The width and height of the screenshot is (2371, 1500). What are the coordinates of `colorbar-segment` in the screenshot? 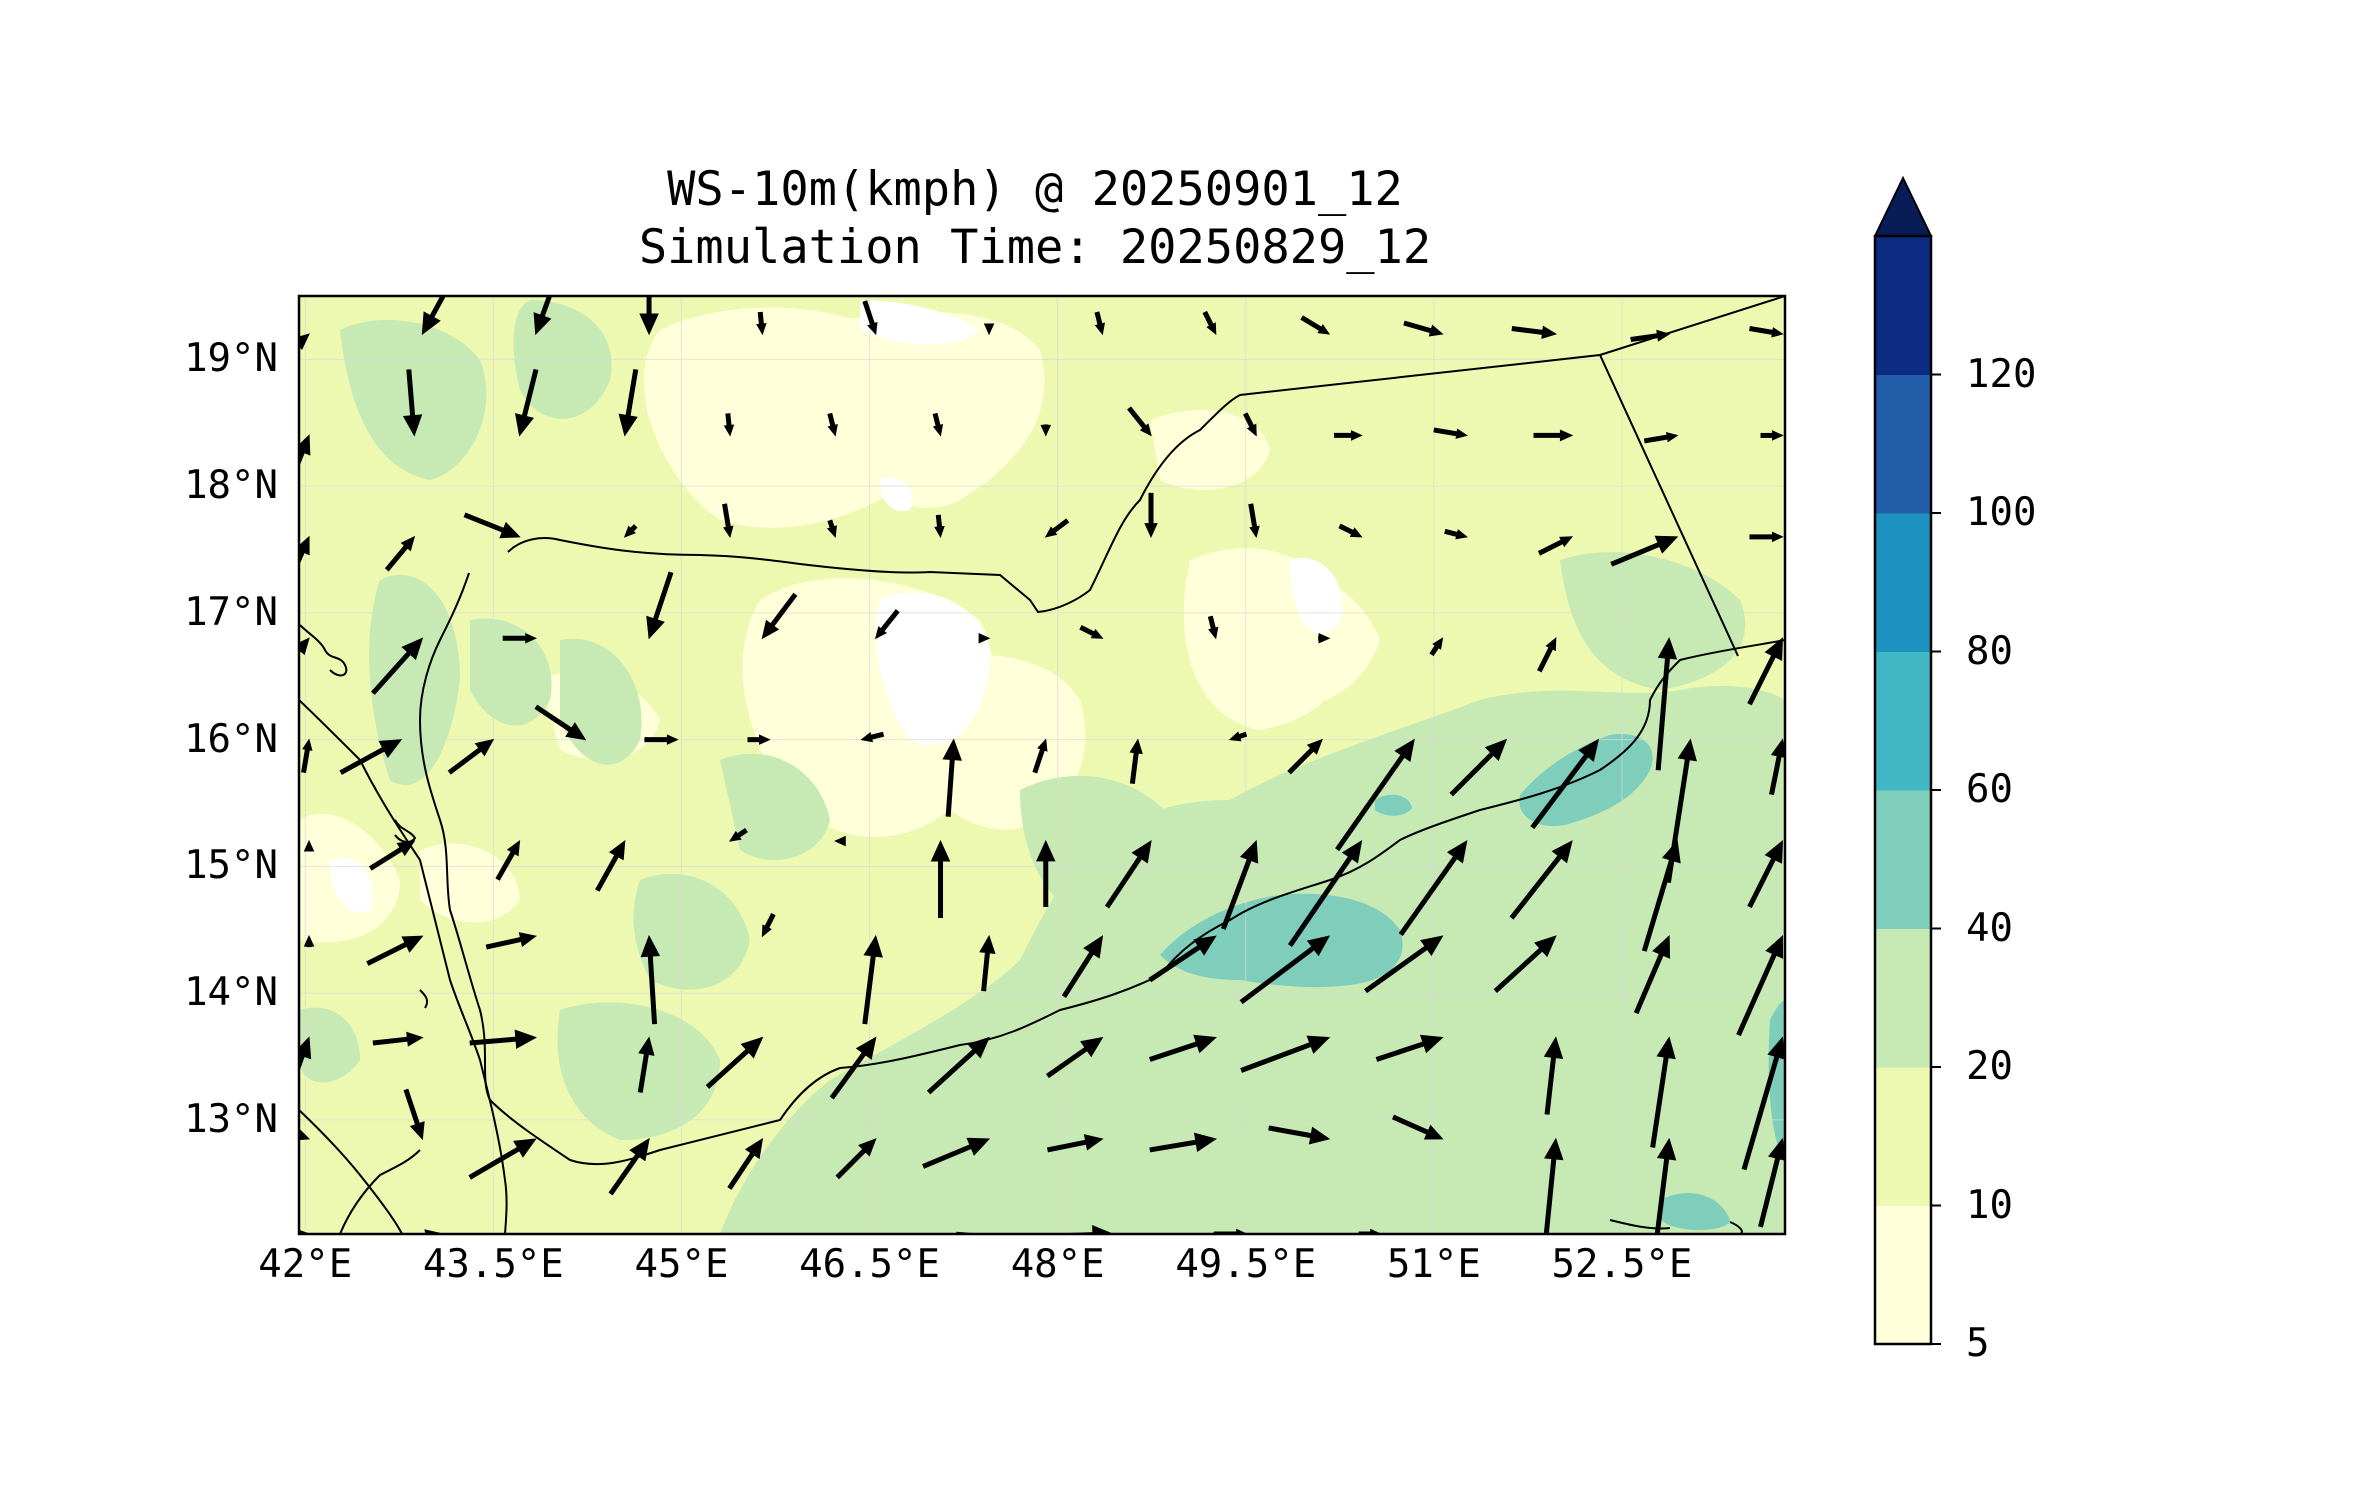 It's located at (1903, 998).